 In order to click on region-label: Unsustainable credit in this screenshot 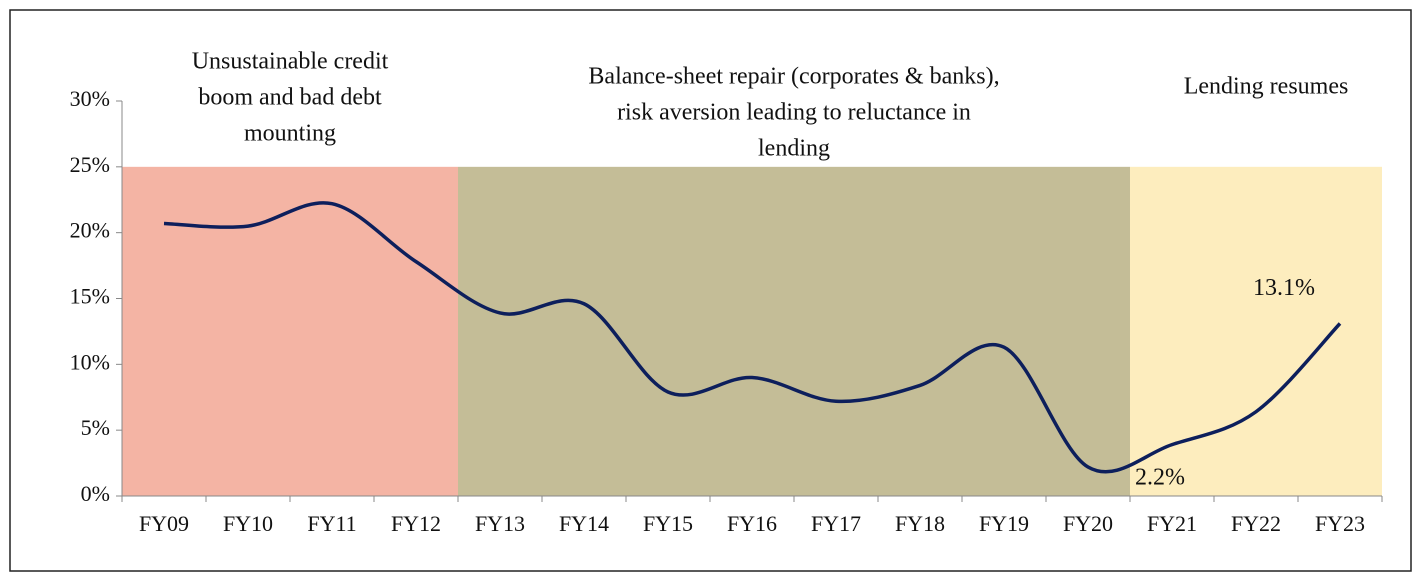, I will do `click(290, 62)`.